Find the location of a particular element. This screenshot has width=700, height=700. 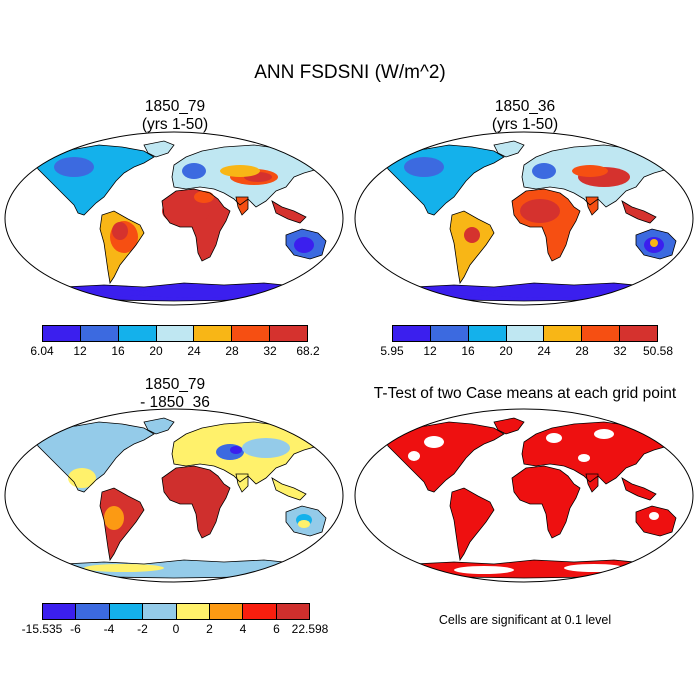

panel-1-map is located at coordinates (174, 218).